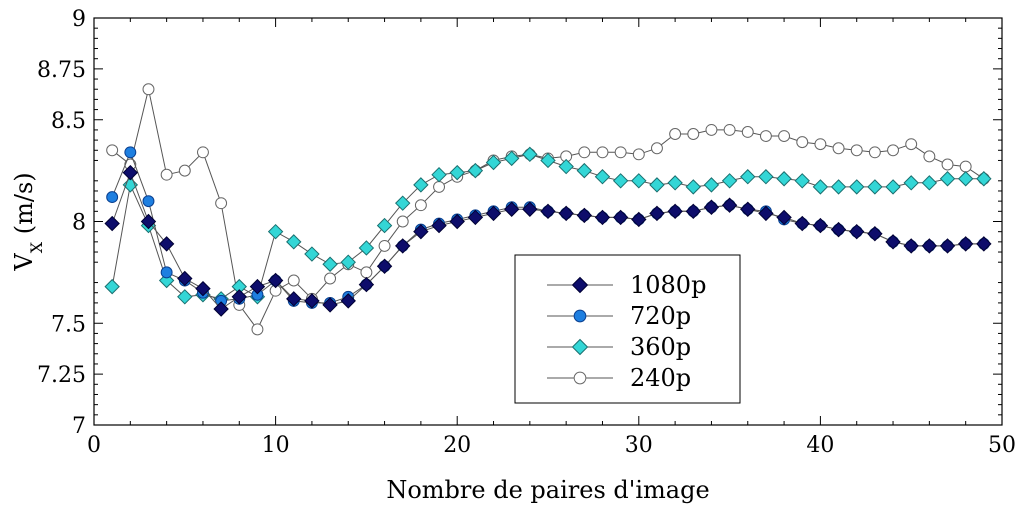 The width and height of the screenshot is (1022, 508). Describe the element at coordinates (626, 285) in the screenshot. I see `legend-entry: 1080p` at that location.